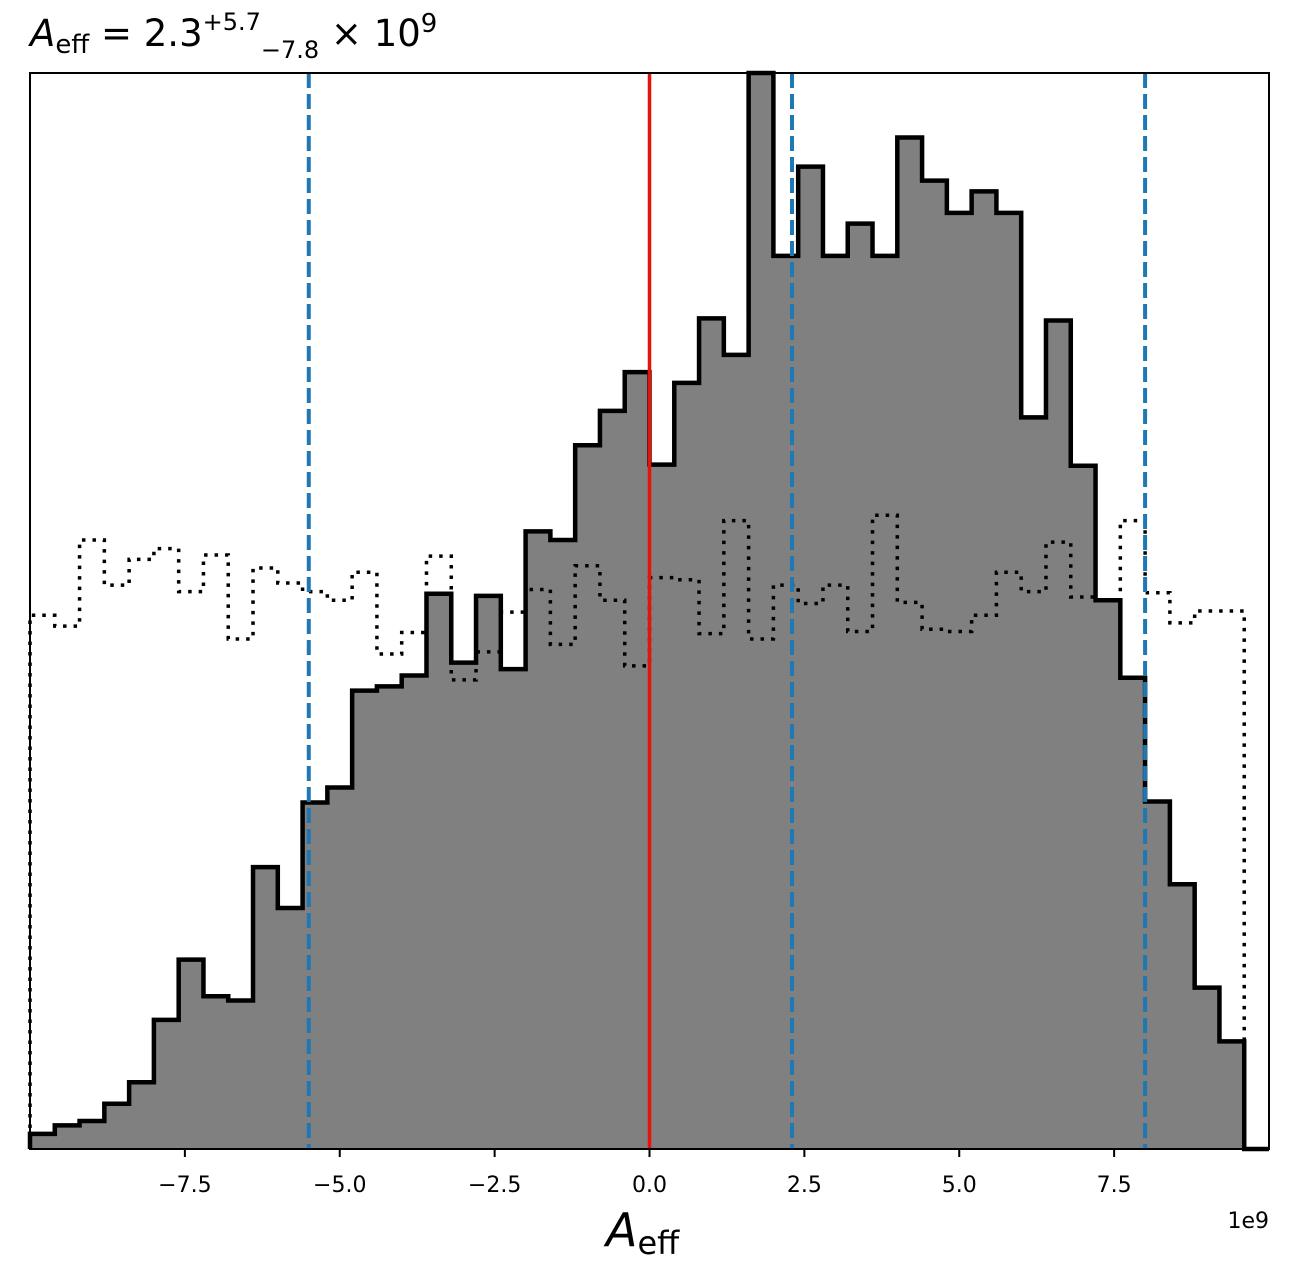  What do you see at coordinates (959, 1185) in the screenshot?
I see `x-tick-label: 5.0` at bounding box center [959, 1185].